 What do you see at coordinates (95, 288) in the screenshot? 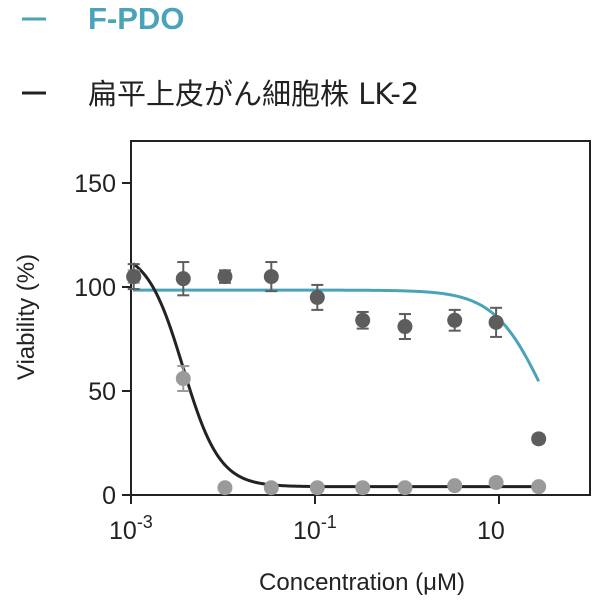
I see `y-tick-label: 100` at bounding box center [95, 288].